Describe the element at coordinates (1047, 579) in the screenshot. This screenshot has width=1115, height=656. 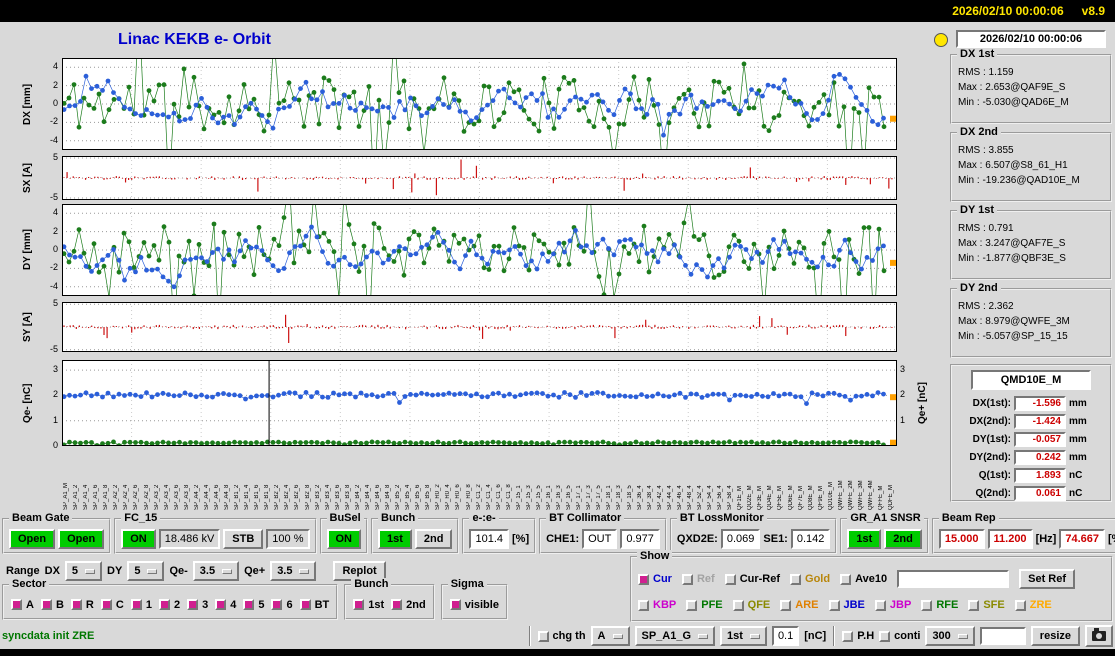
I see `set-ref-button: Set Ref` at that location.